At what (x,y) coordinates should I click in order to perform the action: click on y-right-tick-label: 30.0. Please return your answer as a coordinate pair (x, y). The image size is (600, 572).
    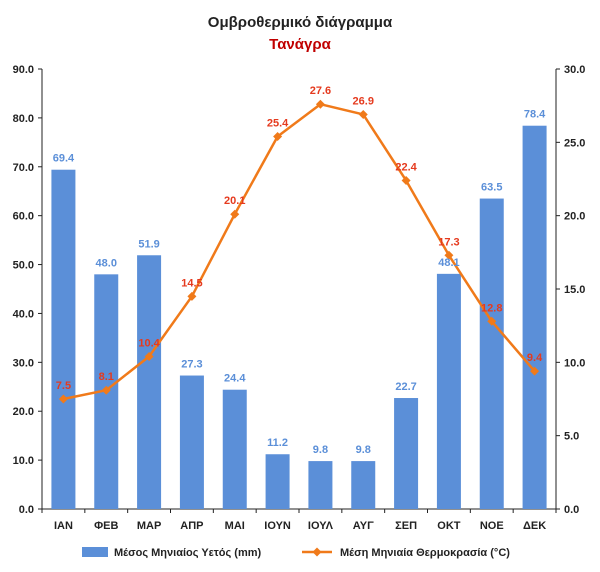
    Looking at the image, I should click on (574, 70).